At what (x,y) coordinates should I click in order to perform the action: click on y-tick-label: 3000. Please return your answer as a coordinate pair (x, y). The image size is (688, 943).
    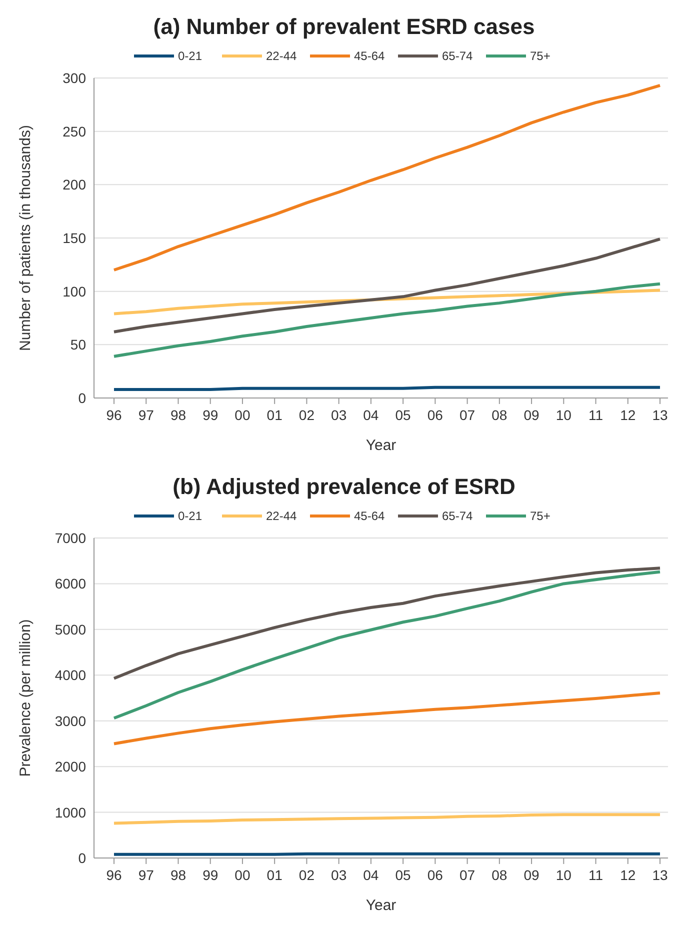
    Looking at the image, I should click on (70, 720).